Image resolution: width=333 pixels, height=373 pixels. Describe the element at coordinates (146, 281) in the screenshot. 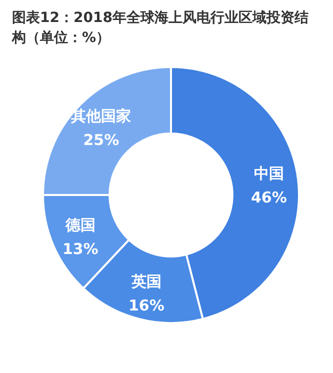

I see `slice-label: 英国` at that location.